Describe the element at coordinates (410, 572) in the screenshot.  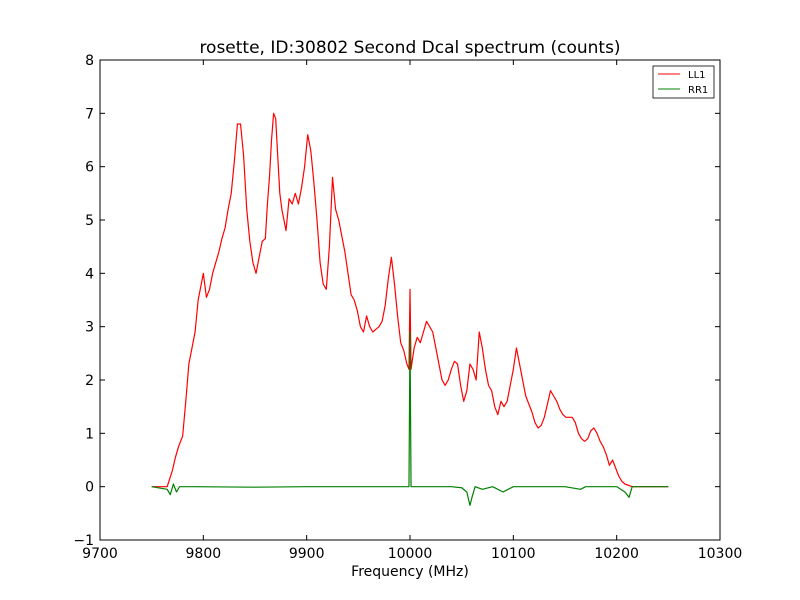
I see `x-axis-label: Frequency (MHz)` at that location.